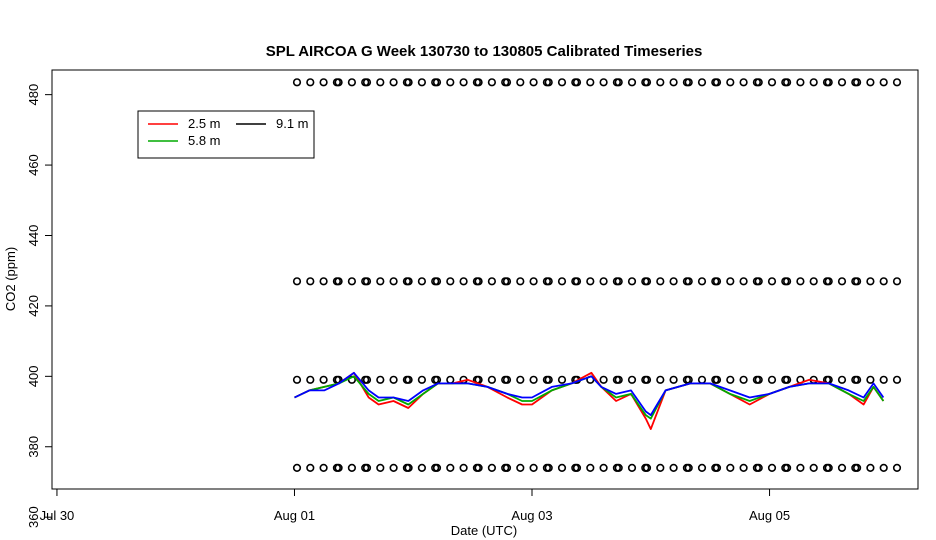 This screenshot has height=540, width=936. I want to click on y-tick-label: 420, so click(33, 306).